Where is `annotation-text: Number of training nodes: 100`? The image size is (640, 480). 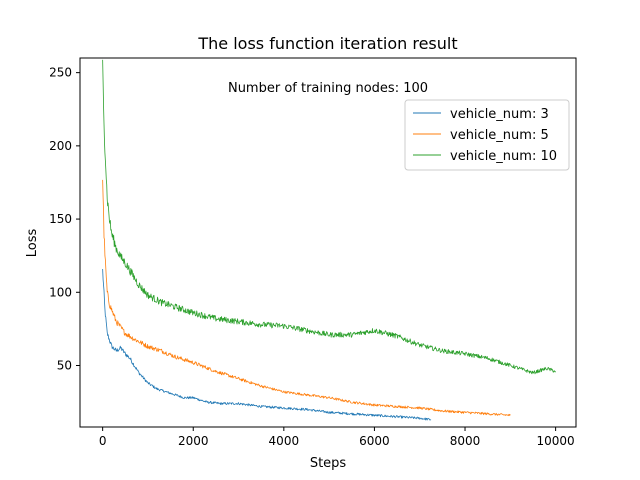
annotation-text: Number of training nodes: 100 is located at coordinates (328, 88).